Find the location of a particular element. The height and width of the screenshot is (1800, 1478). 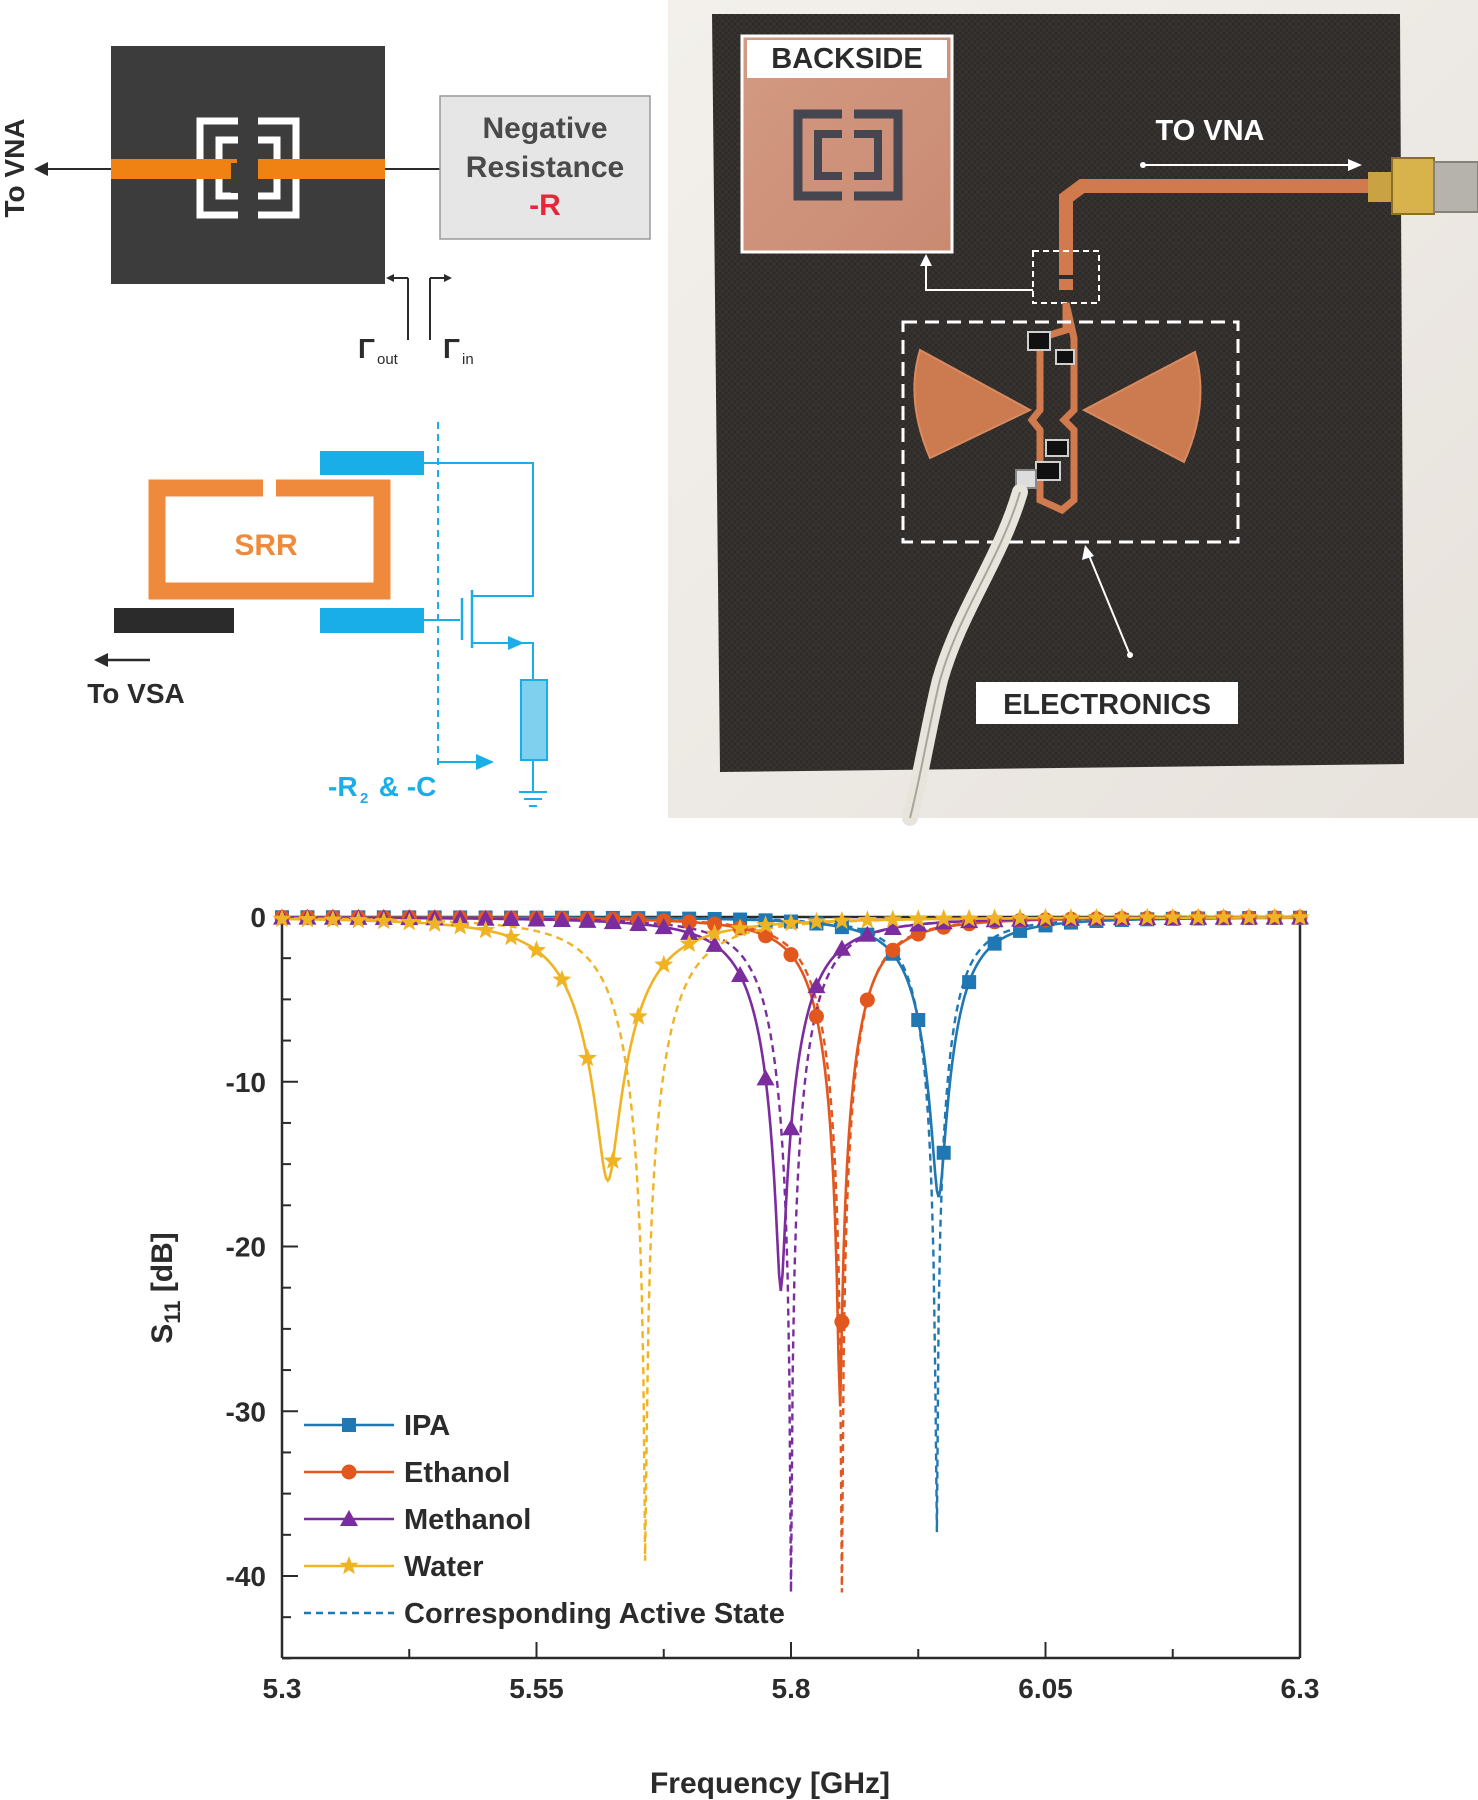

coupling-pad-top is located at coordinates (372, 463).